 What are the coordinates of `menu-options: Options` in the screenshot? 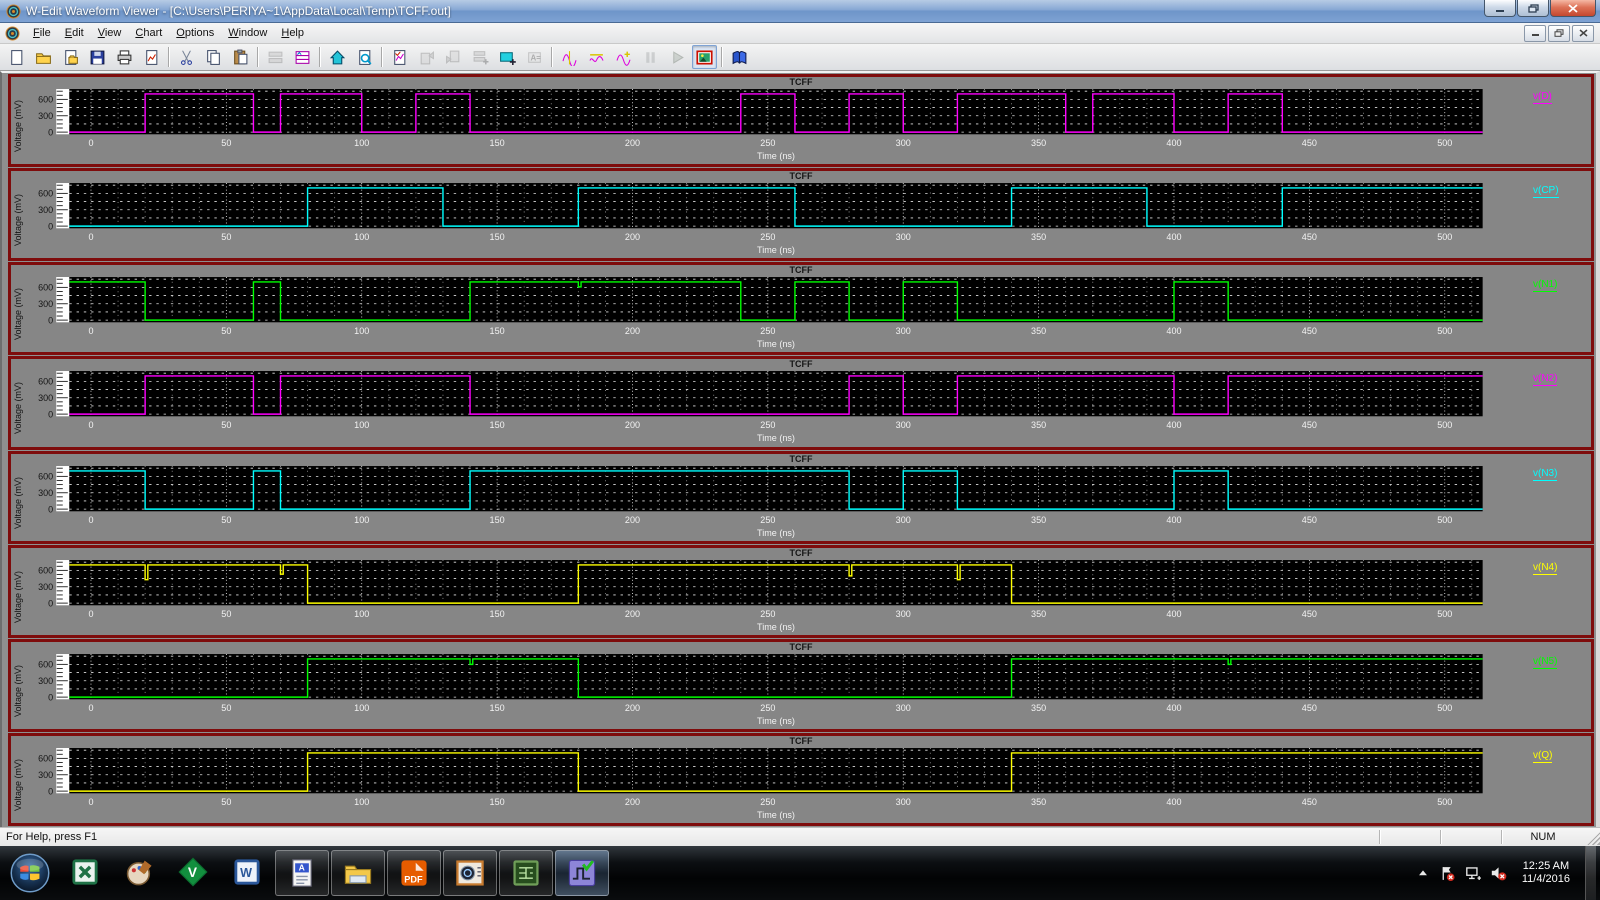 It's located at (195, 33).